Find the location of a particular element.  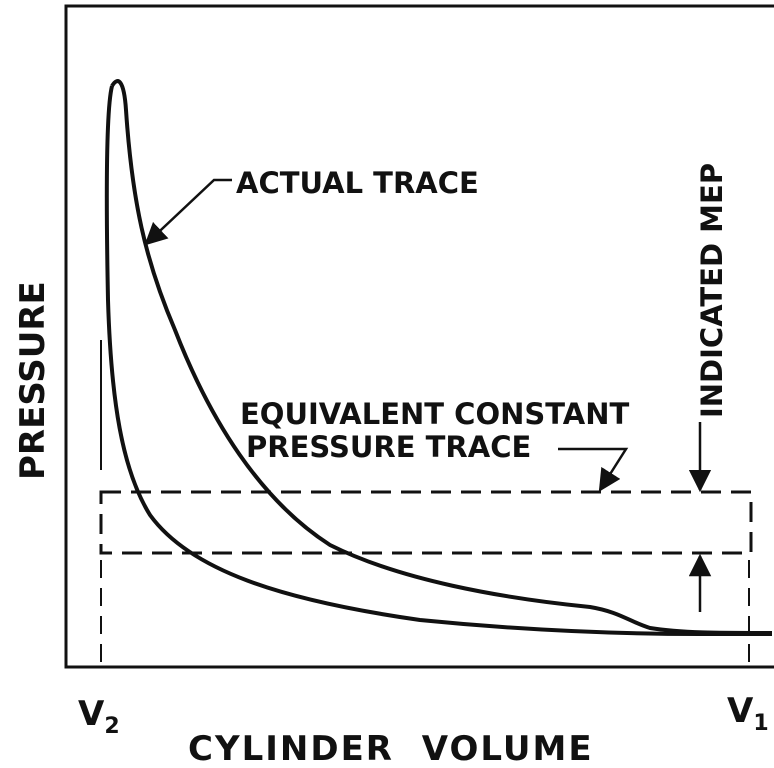

actual-trace-label: ACTUAL TRACE is located at coordinates (357, 183).